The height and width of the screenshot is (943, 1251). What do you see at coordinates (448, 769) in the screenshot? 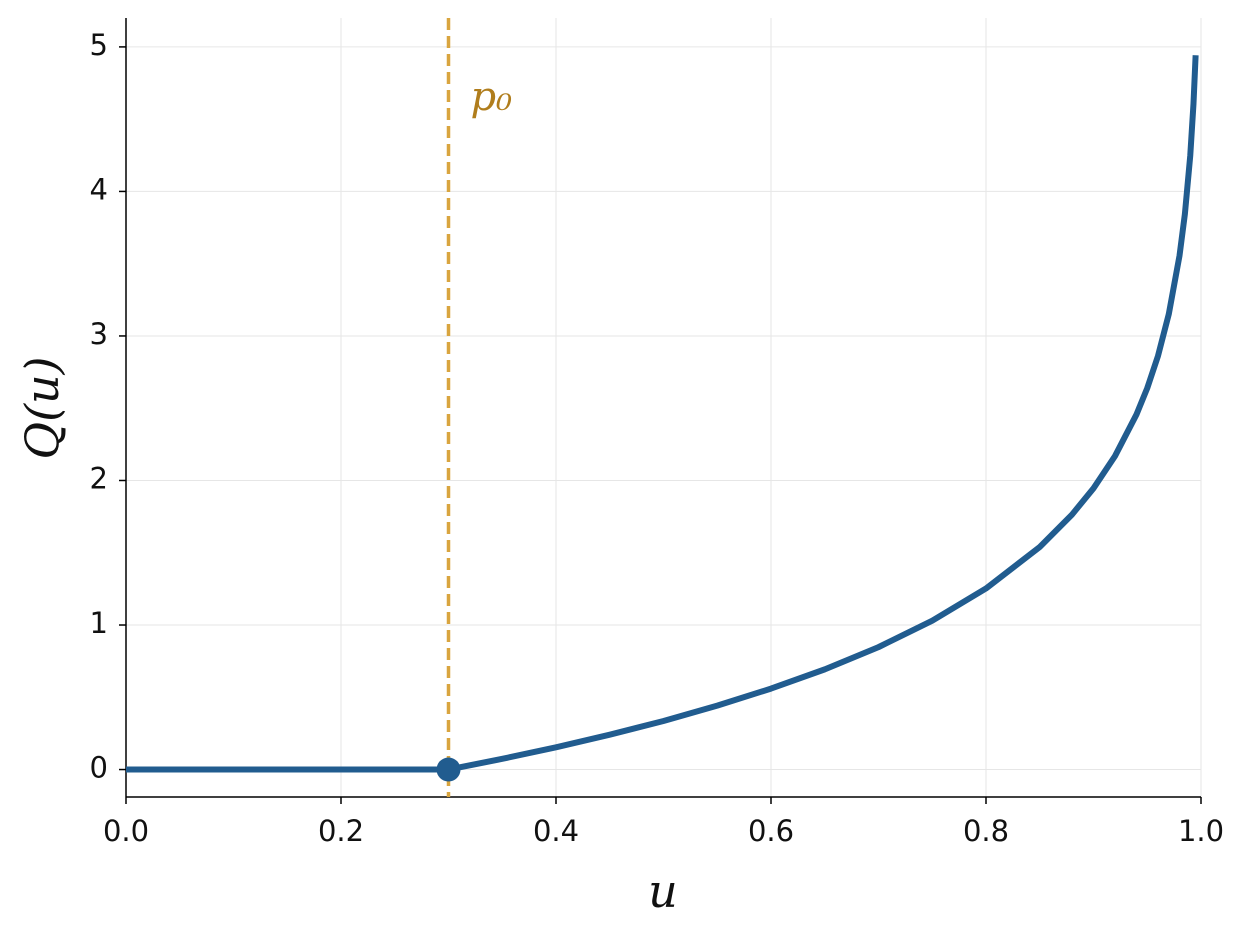
I see `point-marker` at bounding box center [448, 769].